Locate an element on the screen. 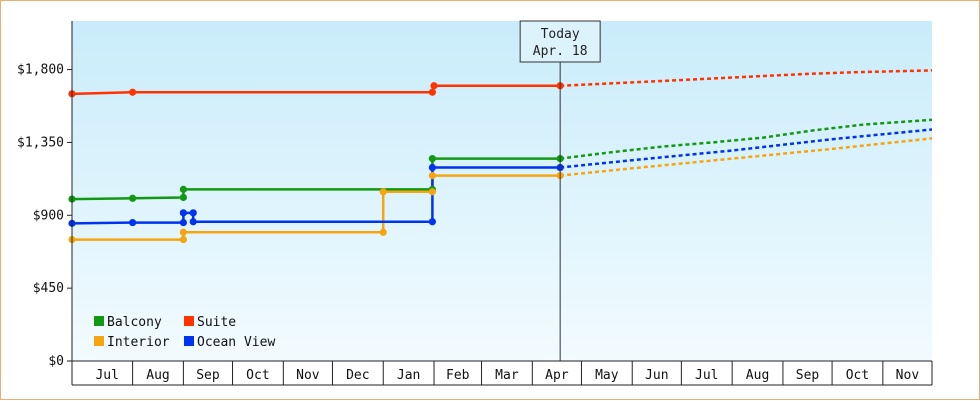 Image resolution: width=980 pixels, height=401 pixels. x-tick-label: Mar is located at coordinates (507, 375).